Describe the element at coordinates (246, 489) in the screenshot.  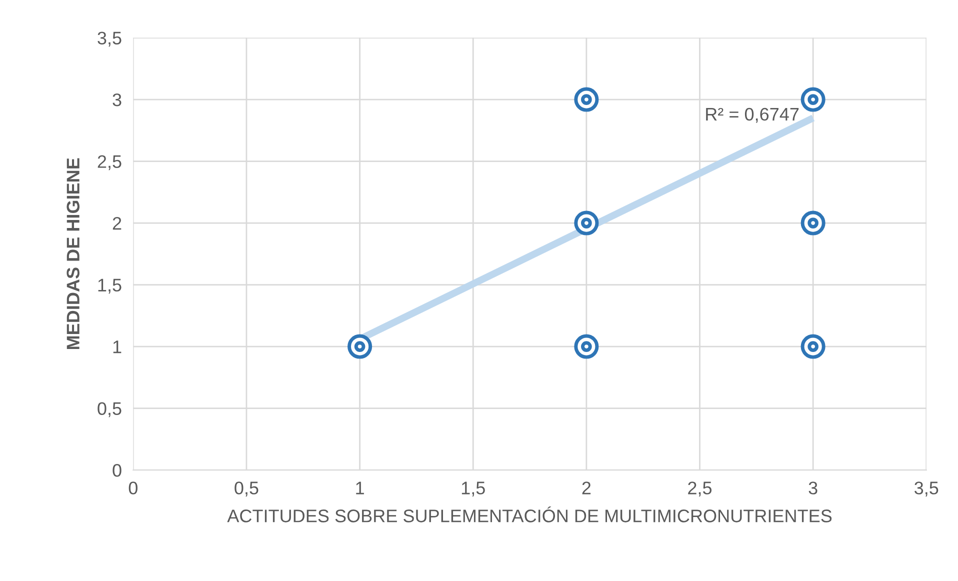
I see `x-tick-label: 0,5` at that location.